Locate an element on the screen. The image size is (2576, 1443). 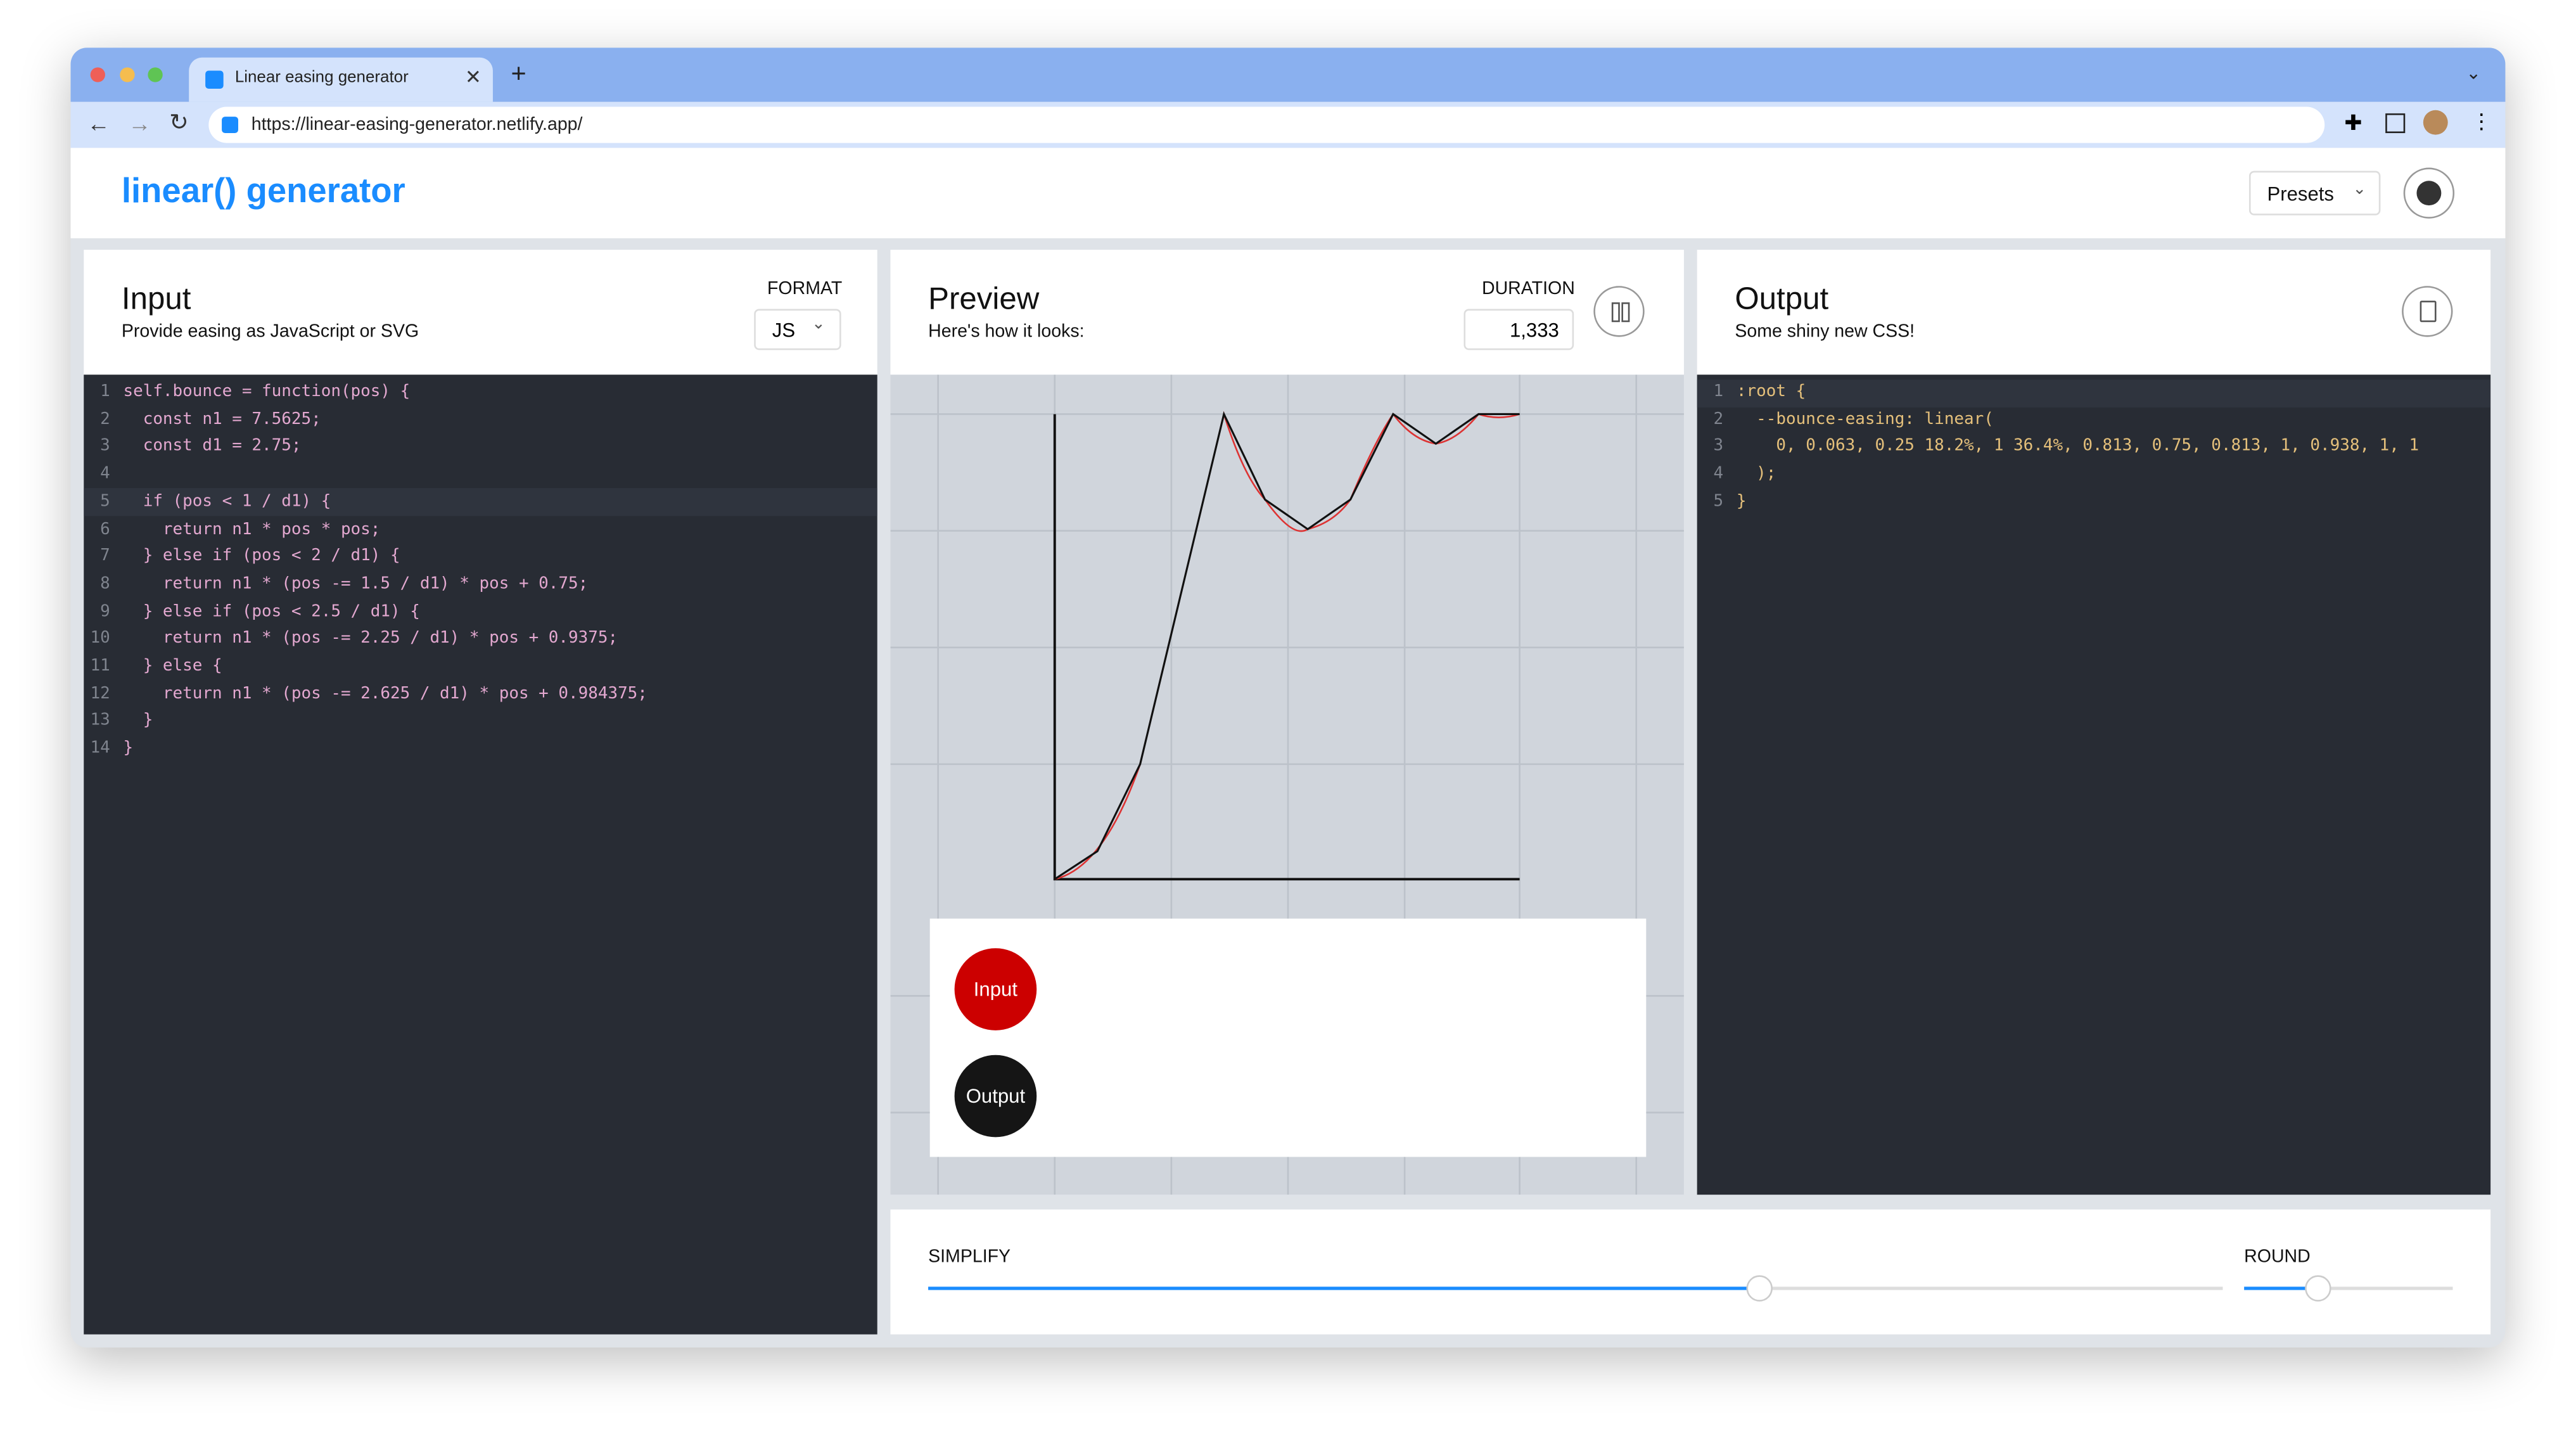
tab-close: ✕ is located at coordinates (472, 77).